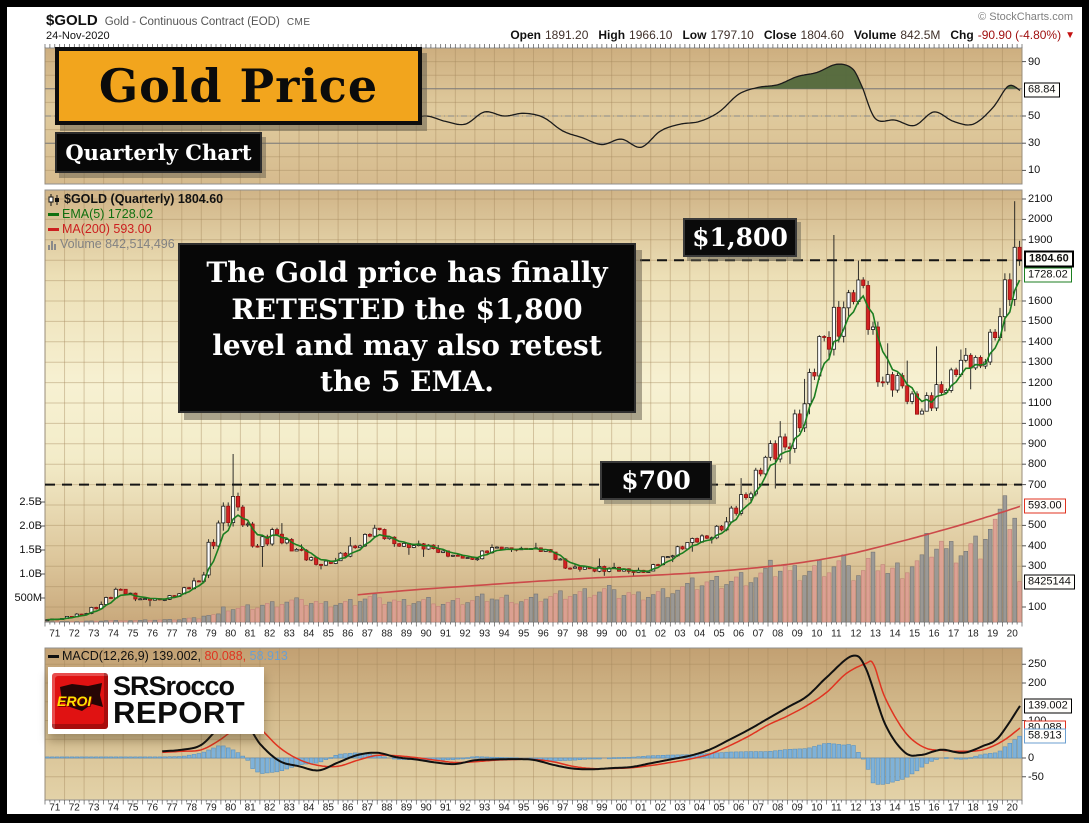 The width and height of the screenshot is (1089, 823). I want to click on macd-hist-value: 58.913, so click(267, 656).